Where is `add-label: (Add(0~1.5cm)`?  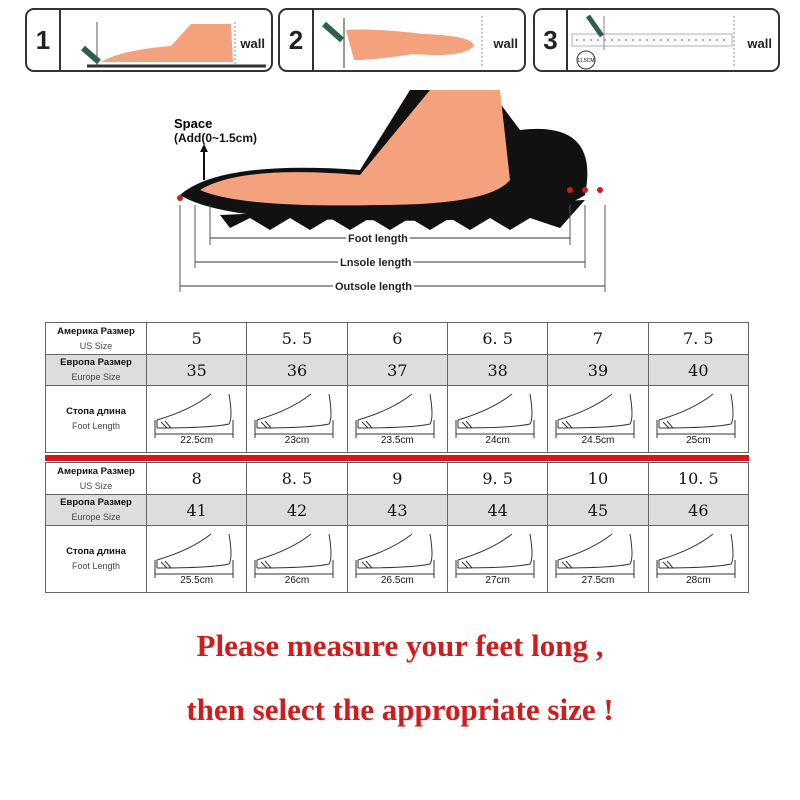 add-label: (Add(0~1.5cm) is located at coordinates (215, 138).